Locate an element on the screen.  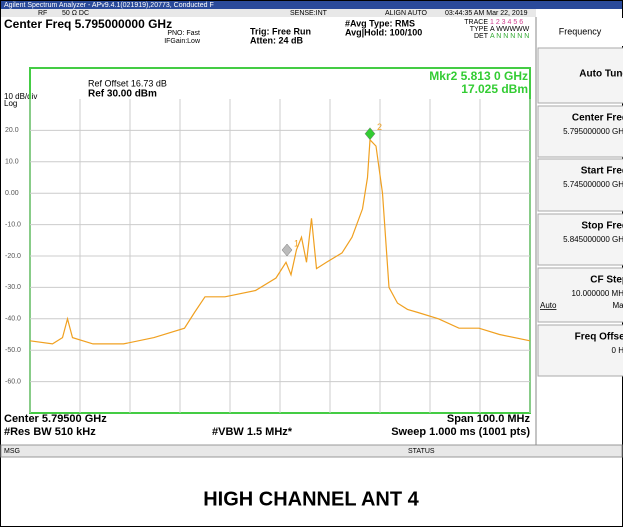
title-bar is located at coordinates (311, 5).